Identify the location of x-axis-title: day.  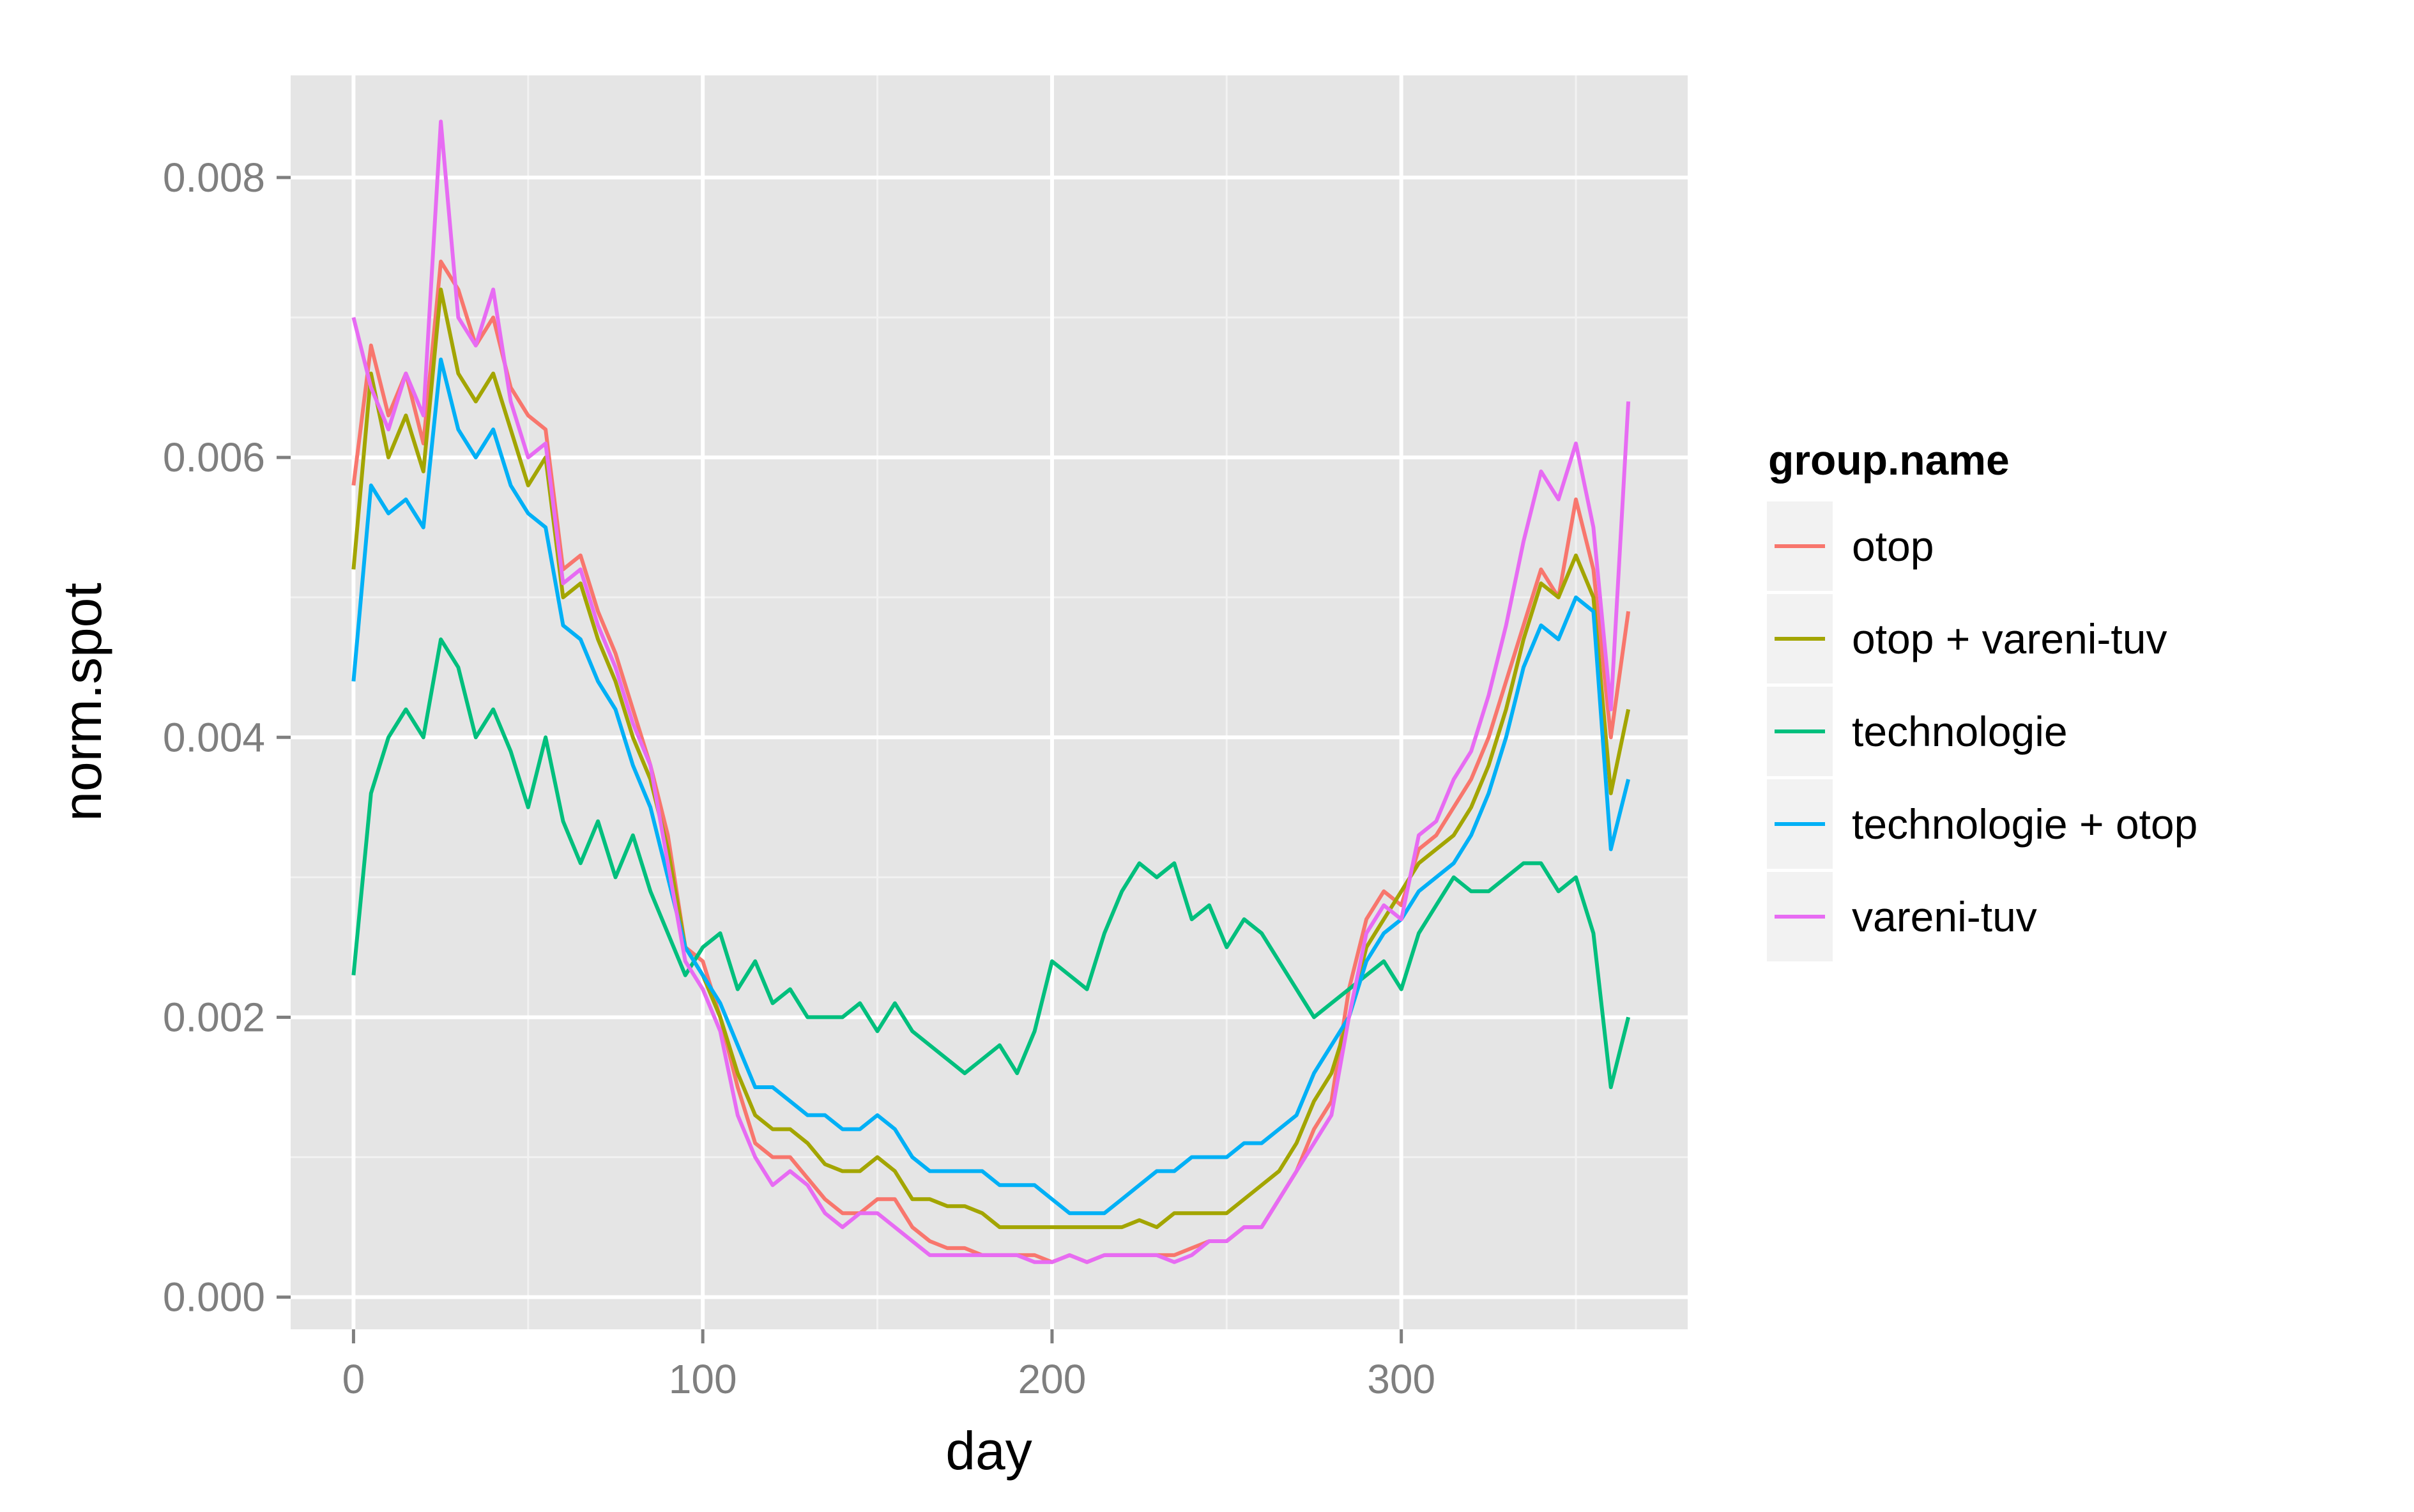
(988, 1451).